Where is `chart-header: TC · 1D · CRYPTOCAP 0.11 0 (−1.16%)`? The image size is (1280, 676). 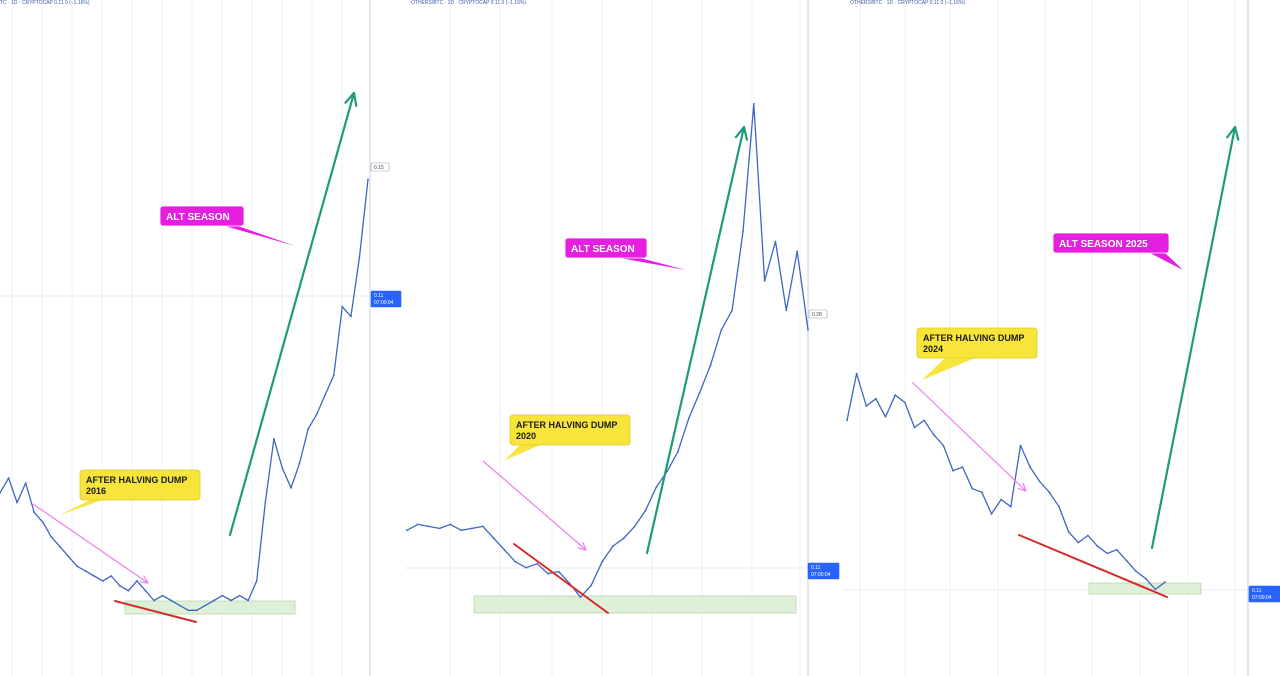 chart-header: TC · 1D · CRYPTOCAP 0.11 0 (−1.16%) is located at coordinates (45, 3).